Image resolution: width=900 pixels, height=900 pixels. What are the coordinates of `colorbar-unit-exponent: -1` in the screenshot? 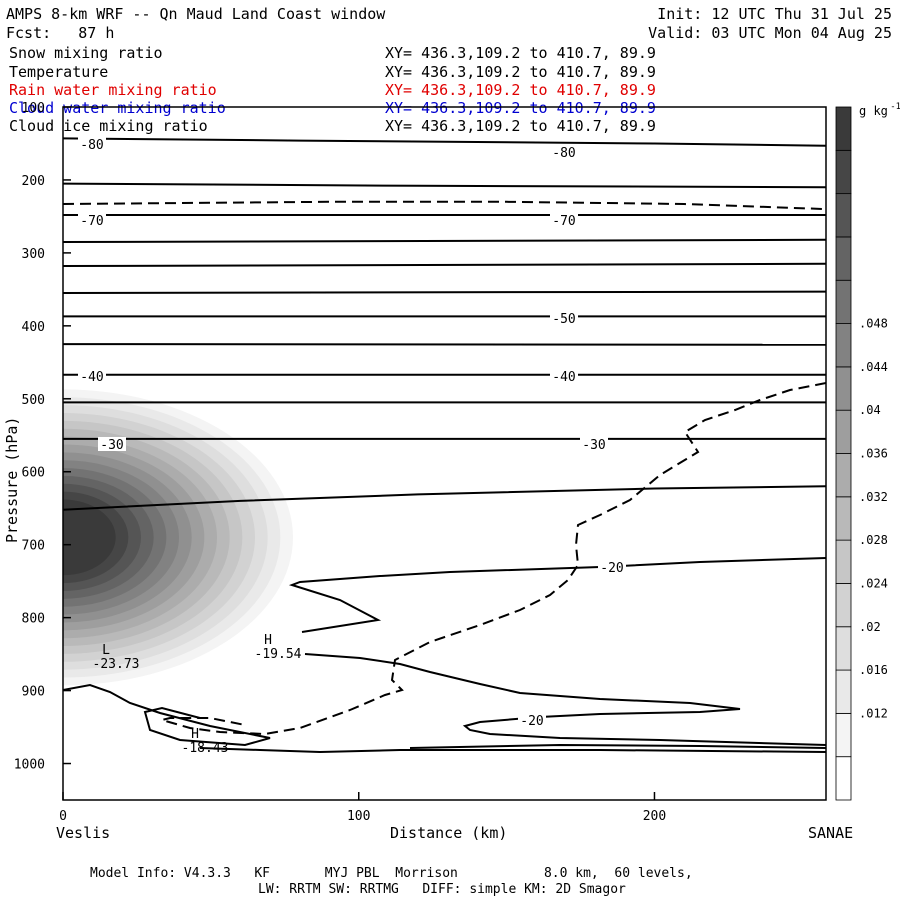 It's located at (895, 107).